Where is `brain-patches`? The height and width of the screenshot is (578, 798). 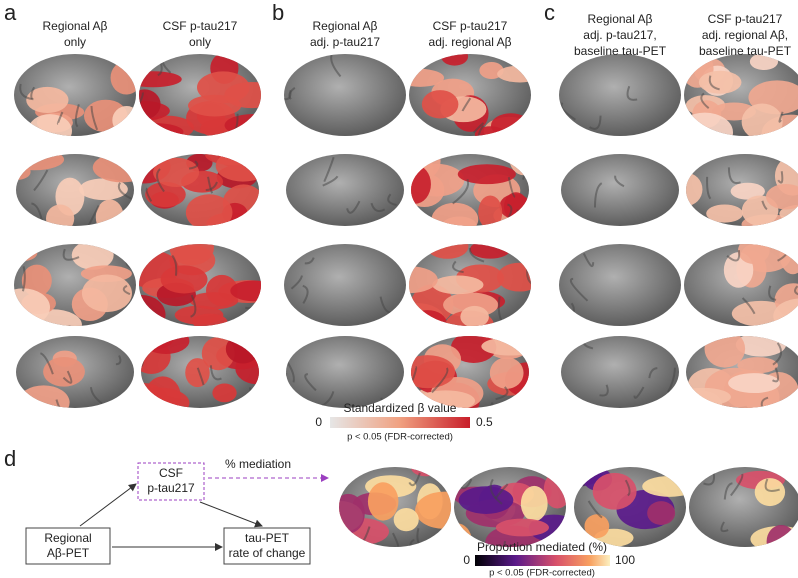 brain-patches is located at coordinates (77, 98).